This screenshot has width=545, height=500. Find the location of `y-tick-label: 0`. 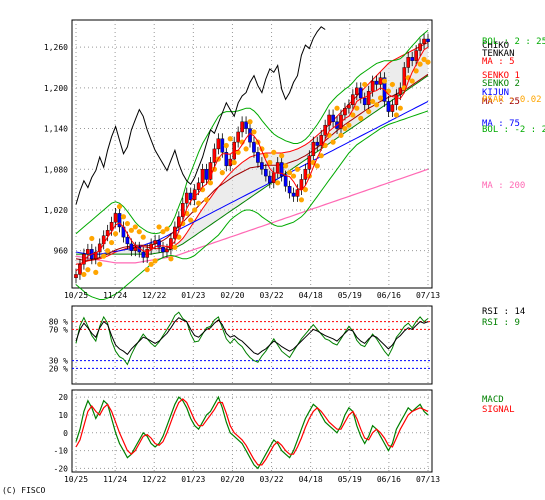

y-tick-label: 0 is located at coordinates (65, 433).